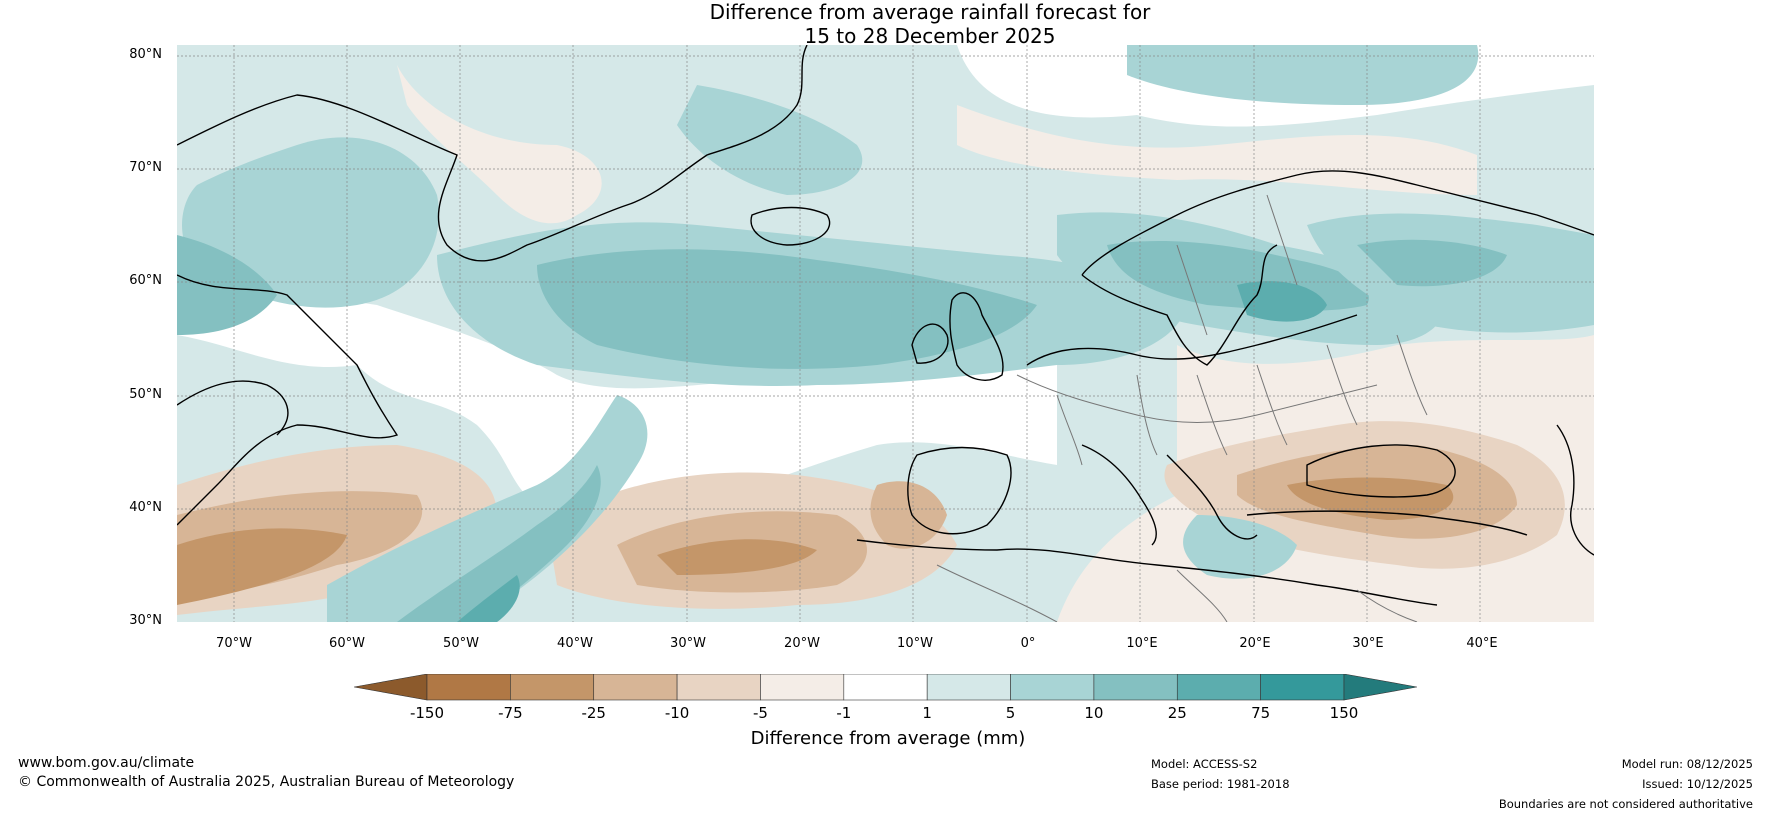  I want to click on lon-label-10w: 10°W, so click(915, 643).